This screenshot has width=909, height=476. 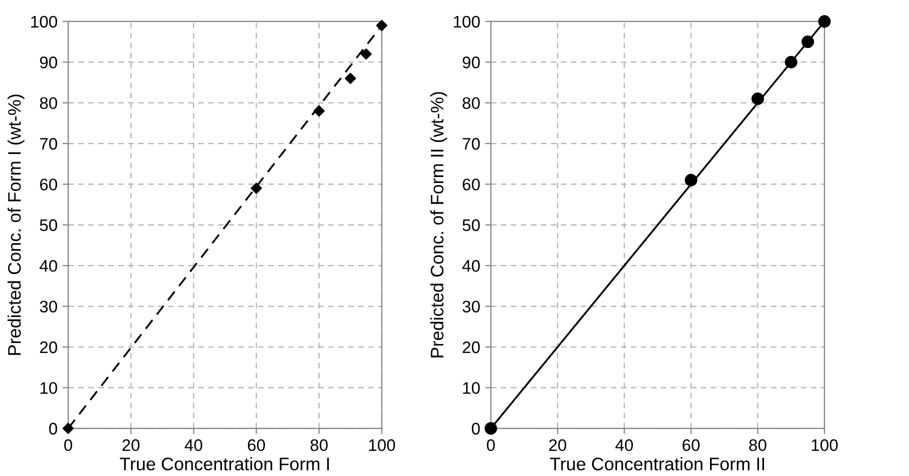 What do you see at coordinates (224, 463) in the screenshot?
I see `x-axis-title: True Concentration Form I` at bounding box center [224, 463].